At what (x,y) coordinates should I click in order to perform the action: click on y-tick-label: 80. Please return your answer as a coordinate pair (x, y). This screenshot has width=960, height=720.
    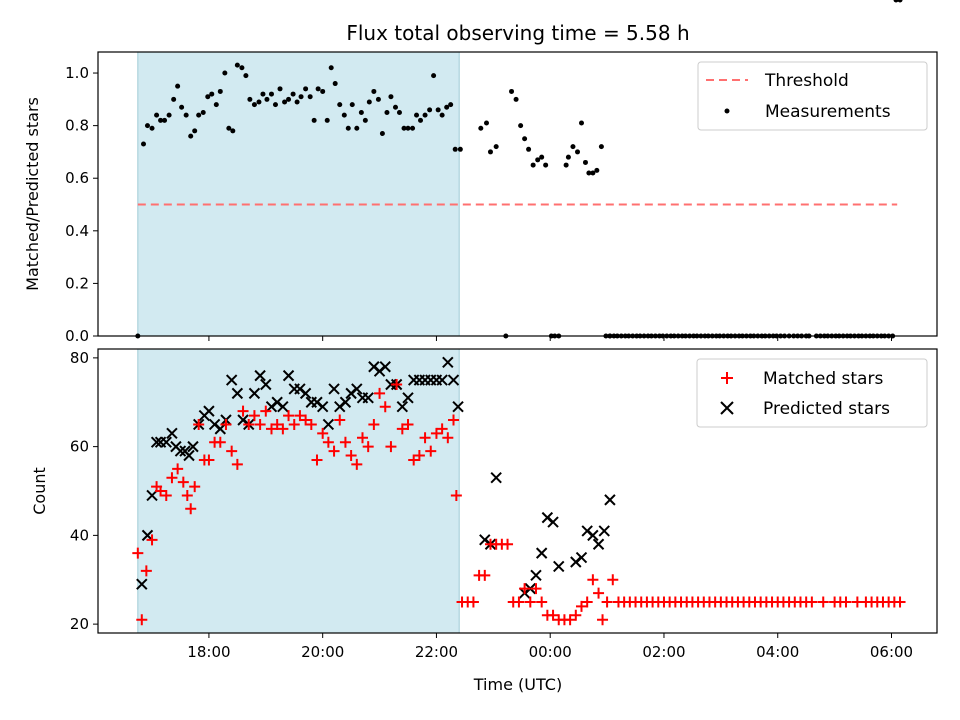
    Looking at the image, I should click on (79, 358).